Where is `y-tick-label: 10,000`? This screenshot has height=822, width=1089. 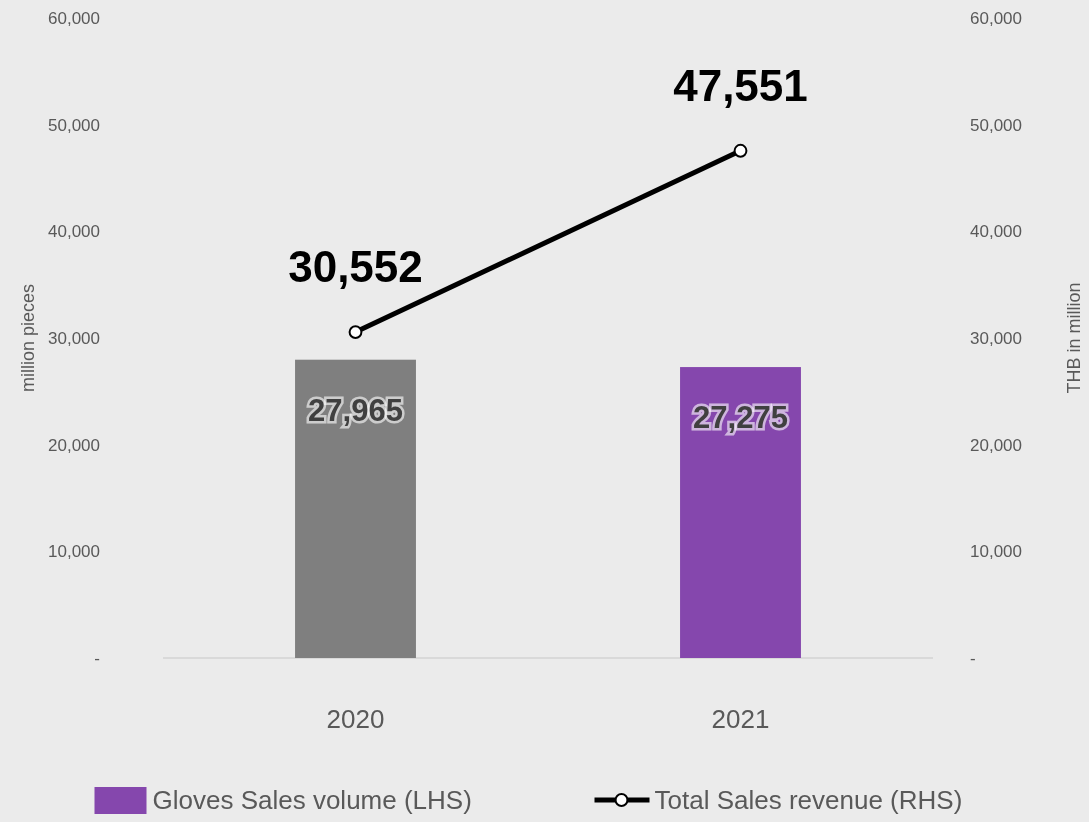
y-tick-label: 10,000 is located at coordinates (74, 552).